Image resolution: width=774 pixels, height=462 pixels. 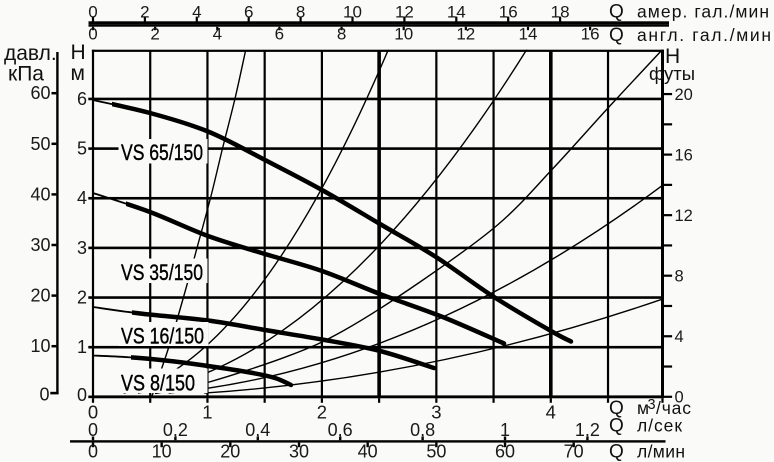 What do you see at coordinates (659, 426) in the screenshot?
I see `svg-text: л/сек` at bounding box center [659, 426].